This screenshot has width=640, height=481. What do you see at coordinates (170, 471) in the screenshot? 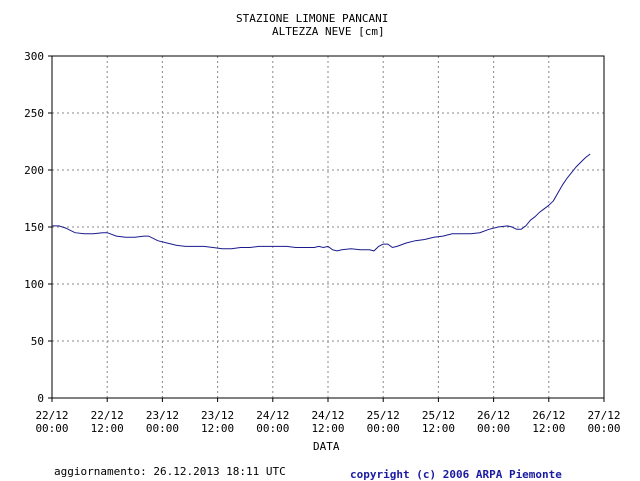
I see `update-timestamp: aggiornamento: 26.12.2013 18:11 UTC` at bounding box center [170, 471].